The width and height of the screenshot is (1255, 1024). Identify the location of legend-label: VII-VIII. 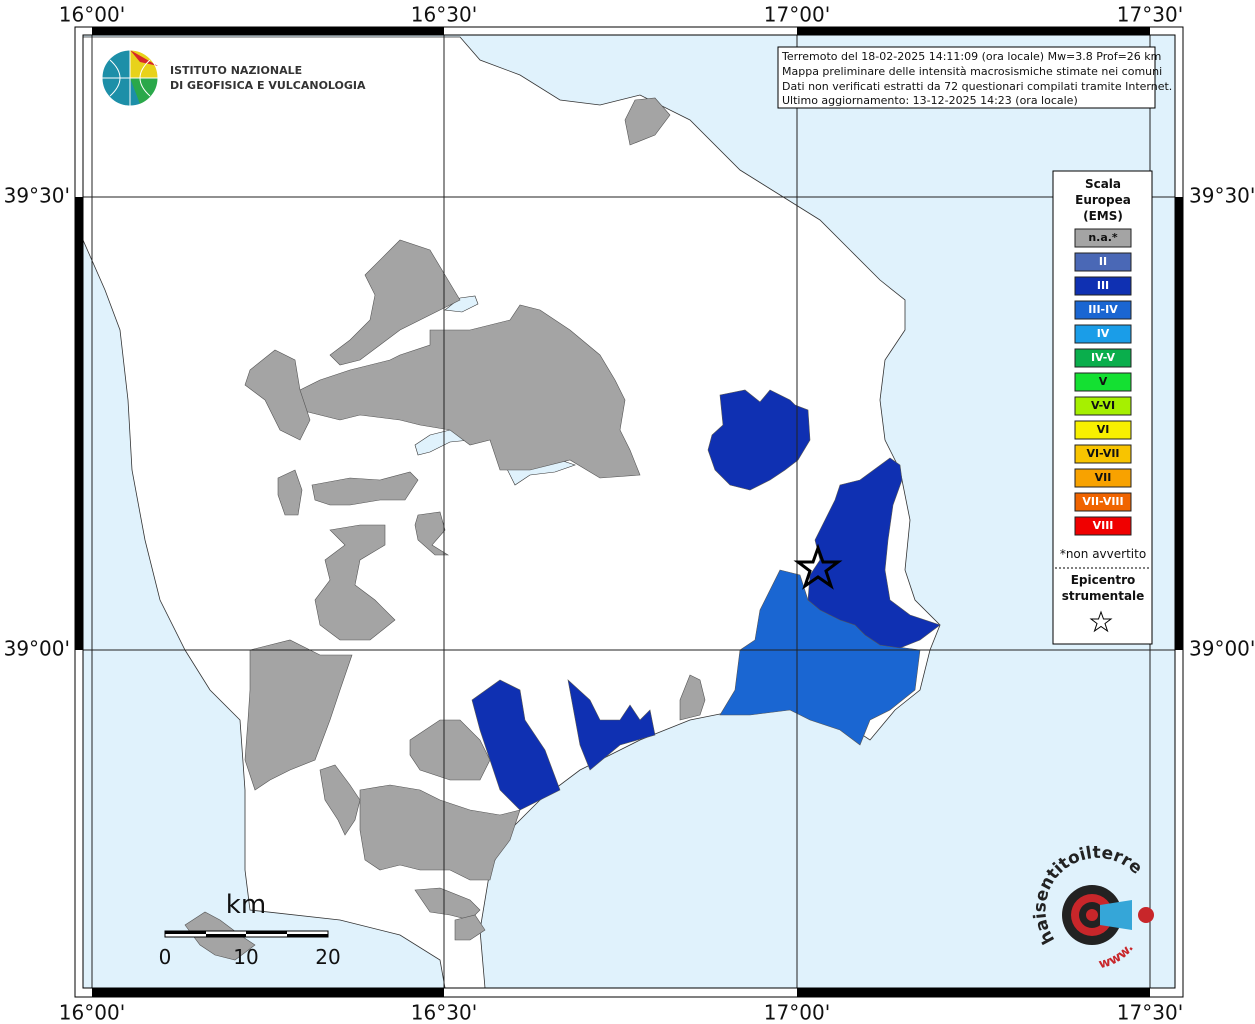
(1102, 501).